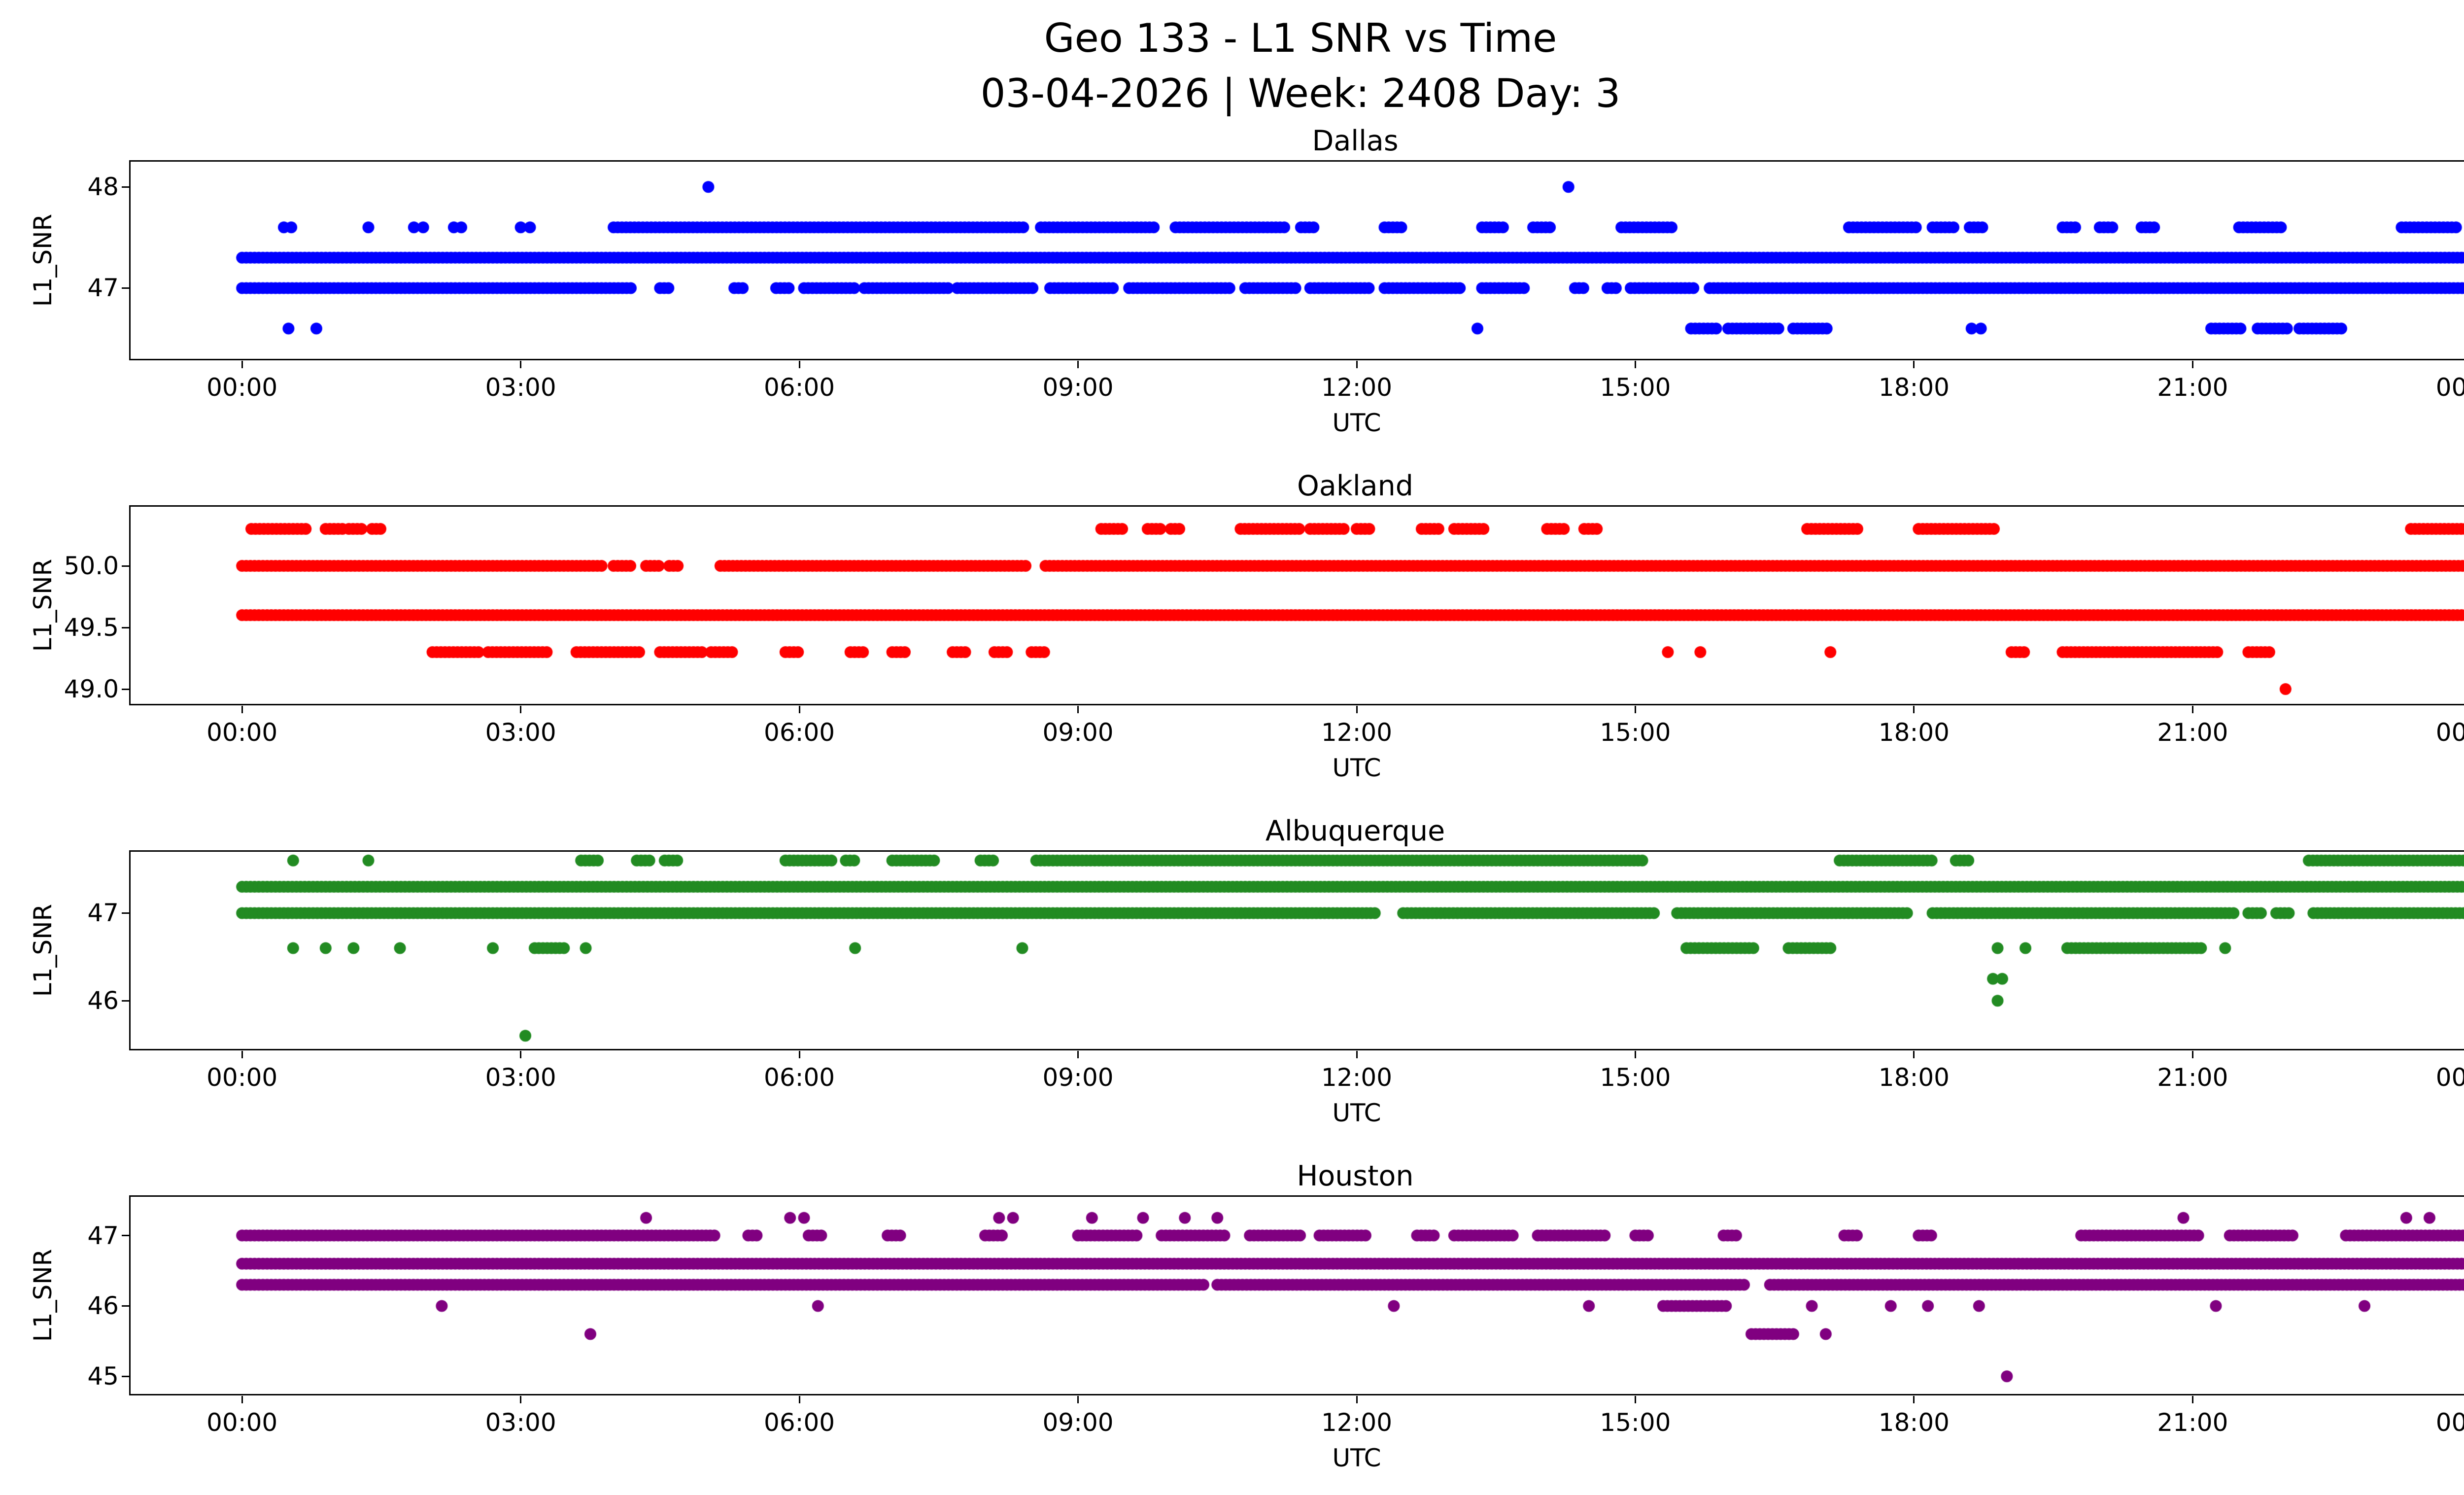 Image resolution: width=2464 pixels, height=1495 pixels. What do you see at coordinates (103, 1376) in the screenshot?
I see `y-tick-label: 45` at bounding box center [103, 1376].